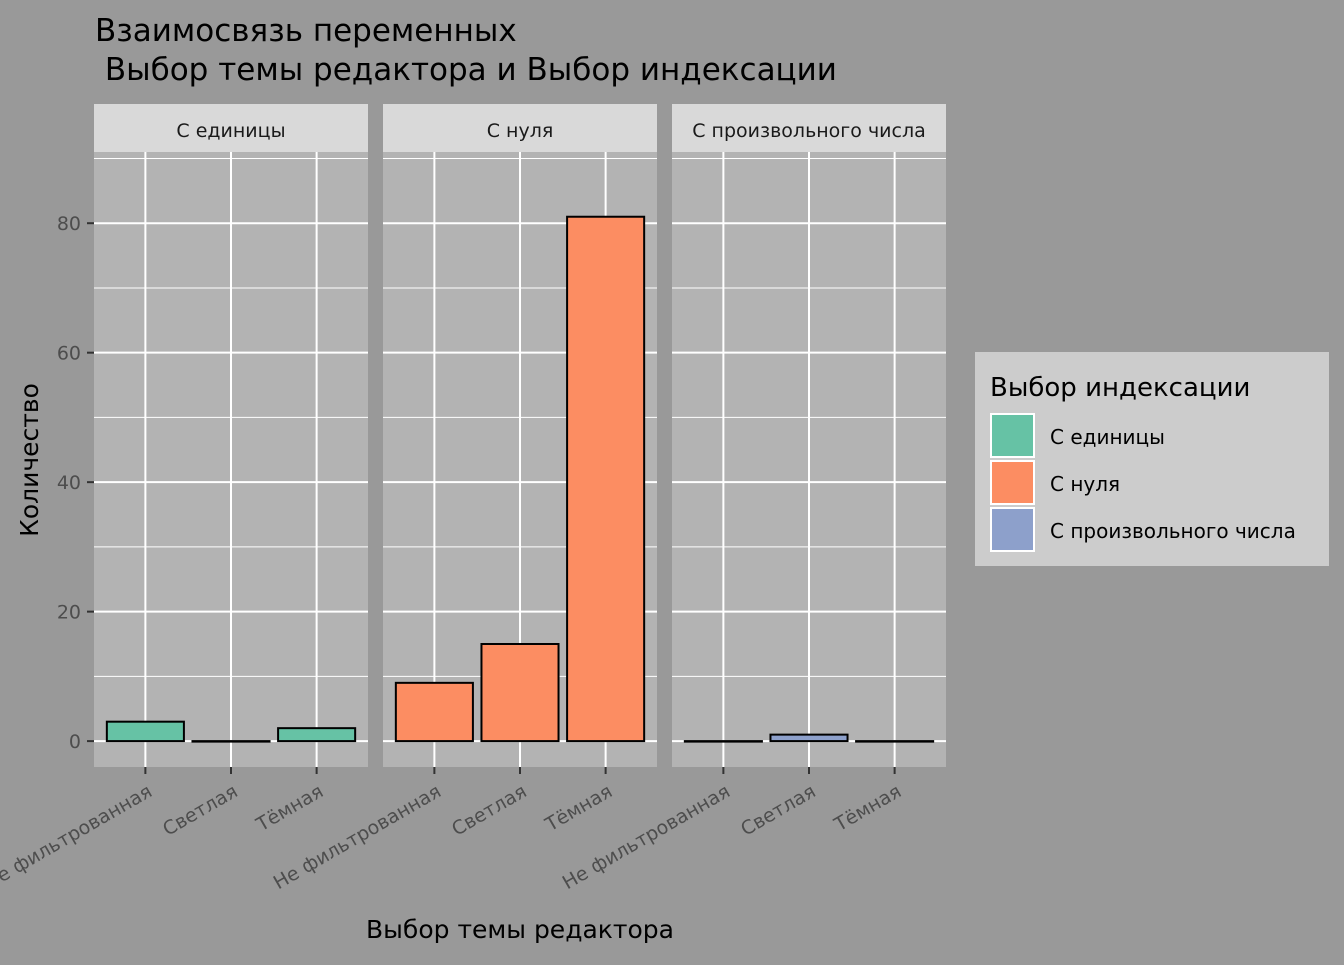 This screenshot has width=1344, height=965. Describe the element at coordinates (69, 613) in the screenshot. I see `y-tick-label: 20` at that location.